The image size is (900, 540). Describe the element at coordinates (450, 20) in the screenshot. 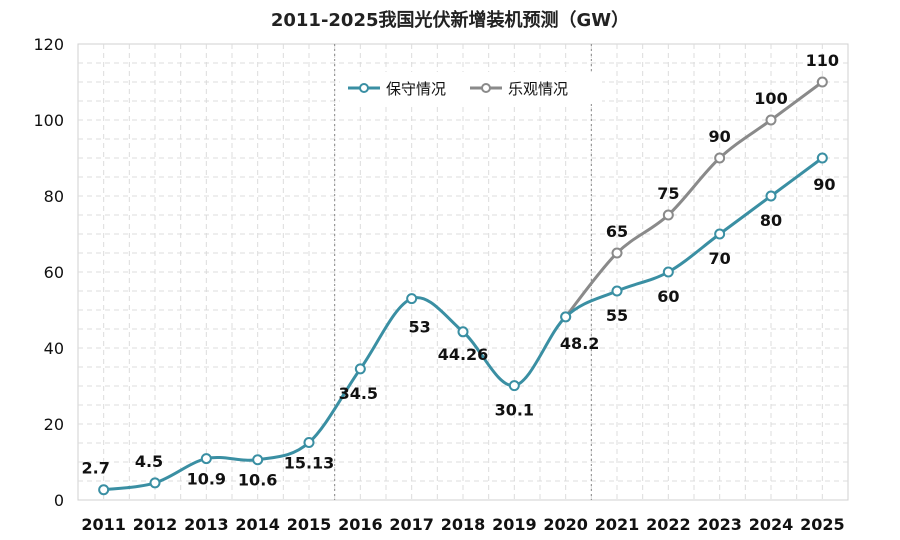

I see `chart-title: 2011-2025我国光伏新增装机预测（GW）` at that location.